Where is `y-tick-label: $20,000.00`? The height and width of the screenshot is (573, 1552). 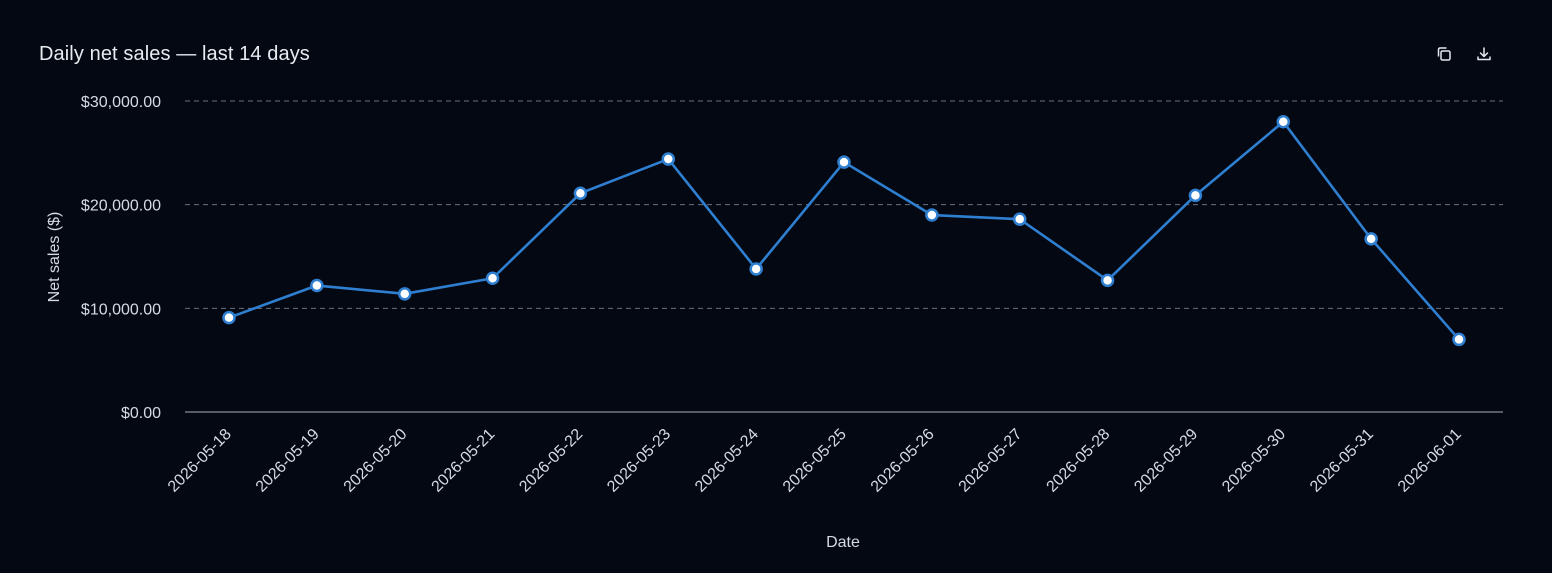
y-tick-label: $20,000.00 is located at coordinates (121, 206).